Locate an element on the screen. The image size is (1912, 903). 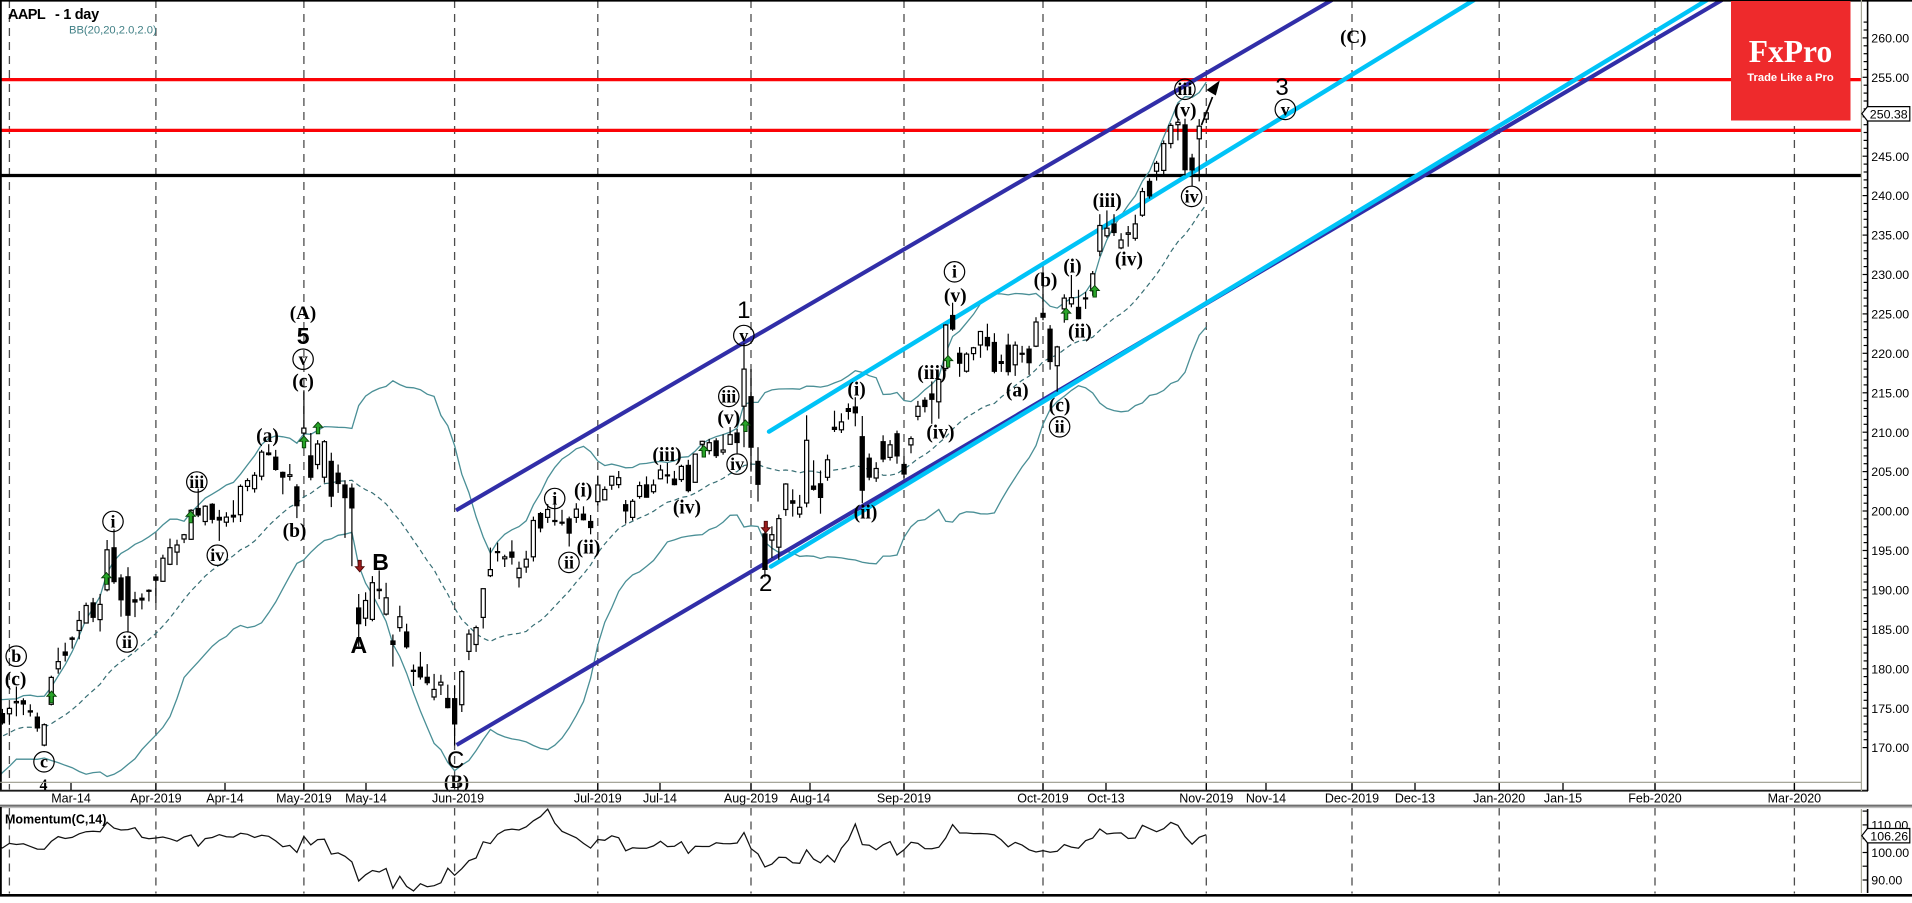
svg-text: 210.00 is located at coordinates (1890, 433).